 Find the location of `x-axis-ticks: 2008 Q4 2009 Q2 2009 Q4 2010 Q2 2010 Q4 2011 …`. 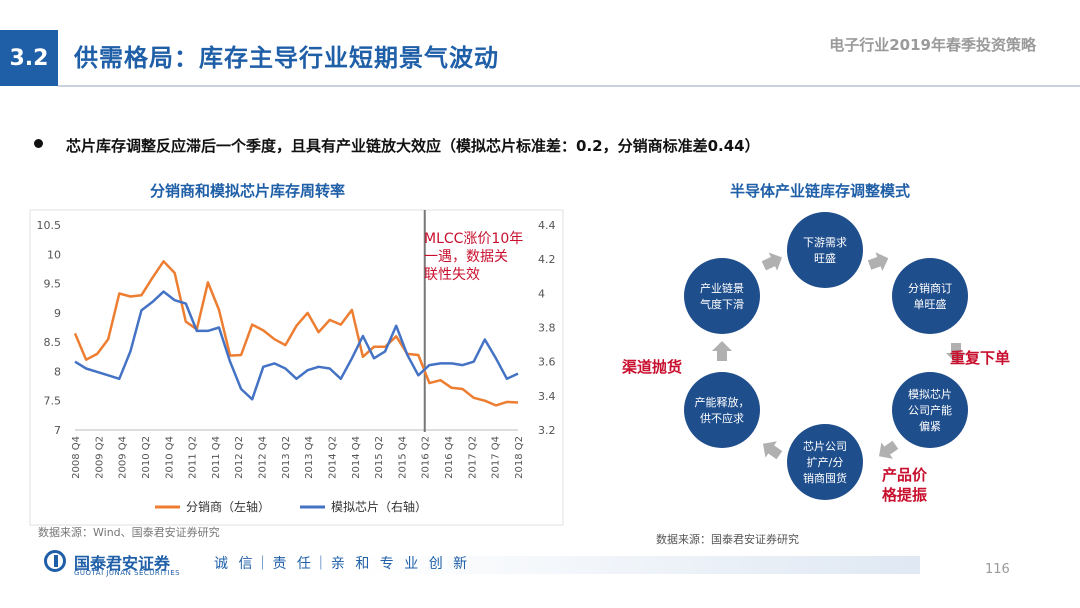

x-axis-ticks: 2008 Q4 2009 Q2 2009 Q4 2010 Q2 2010 Q4 2011 … is located at coordinates (298, 457).